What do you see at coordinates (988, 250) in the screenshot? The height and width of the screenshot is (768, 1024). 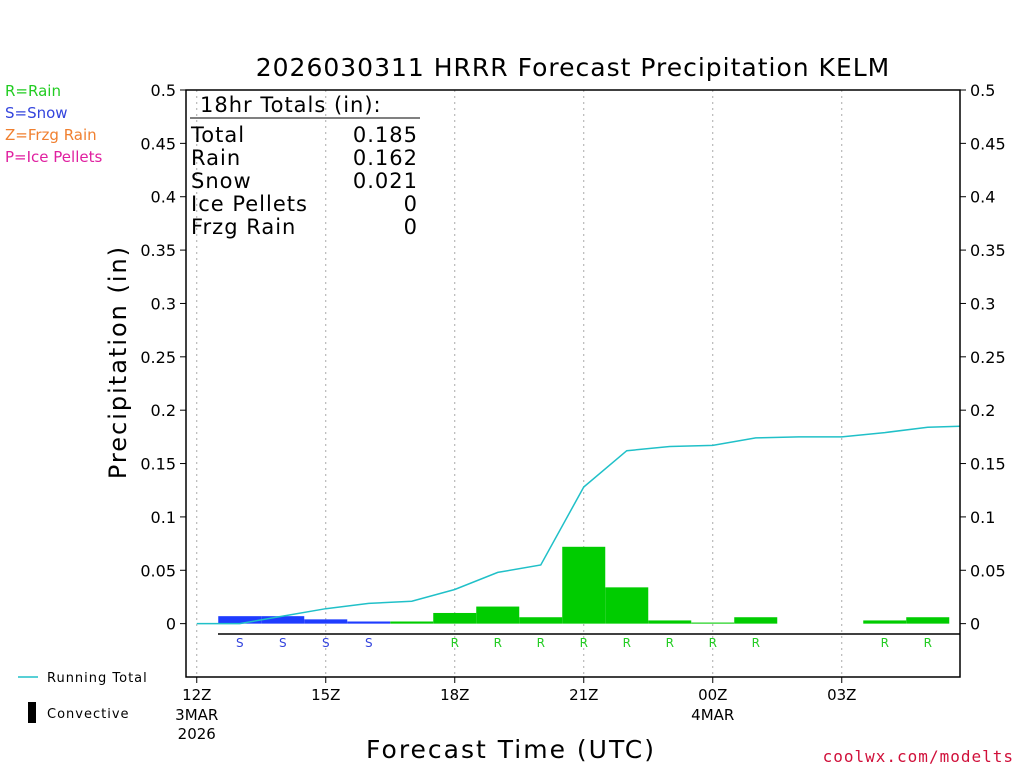 I see `y-tick-label-right: 0.35` at bounding box center [988, 250].